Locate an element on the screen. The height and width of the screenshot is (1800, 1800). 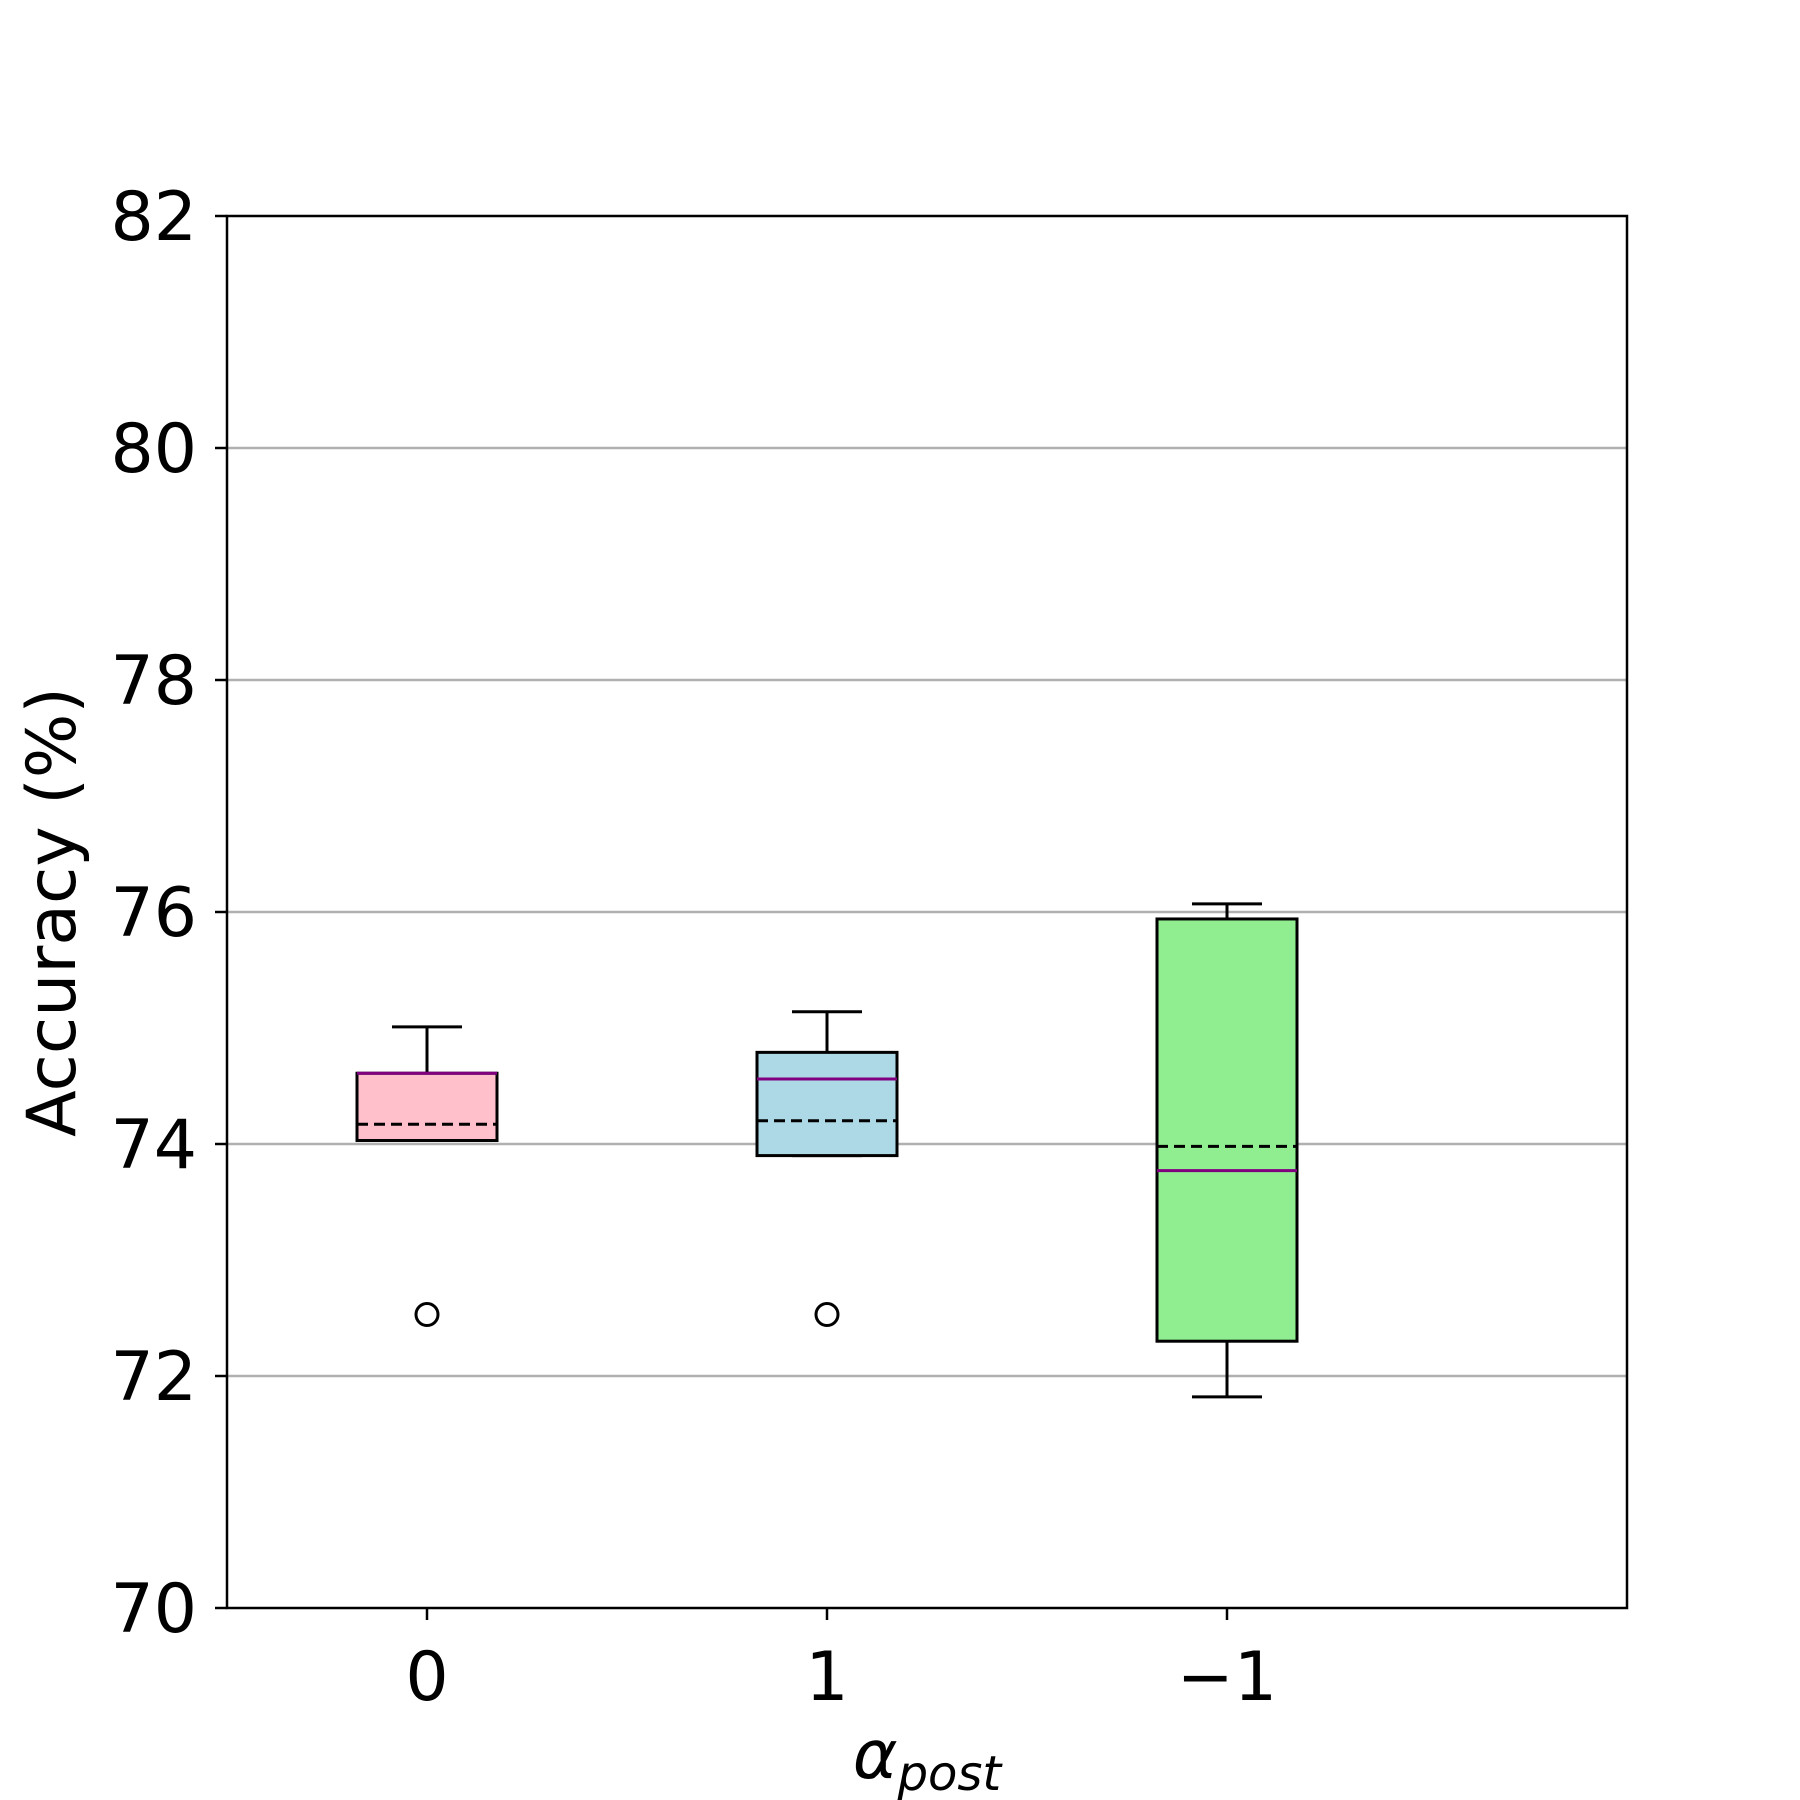
box-layer is located at coordinates (827, 1150).